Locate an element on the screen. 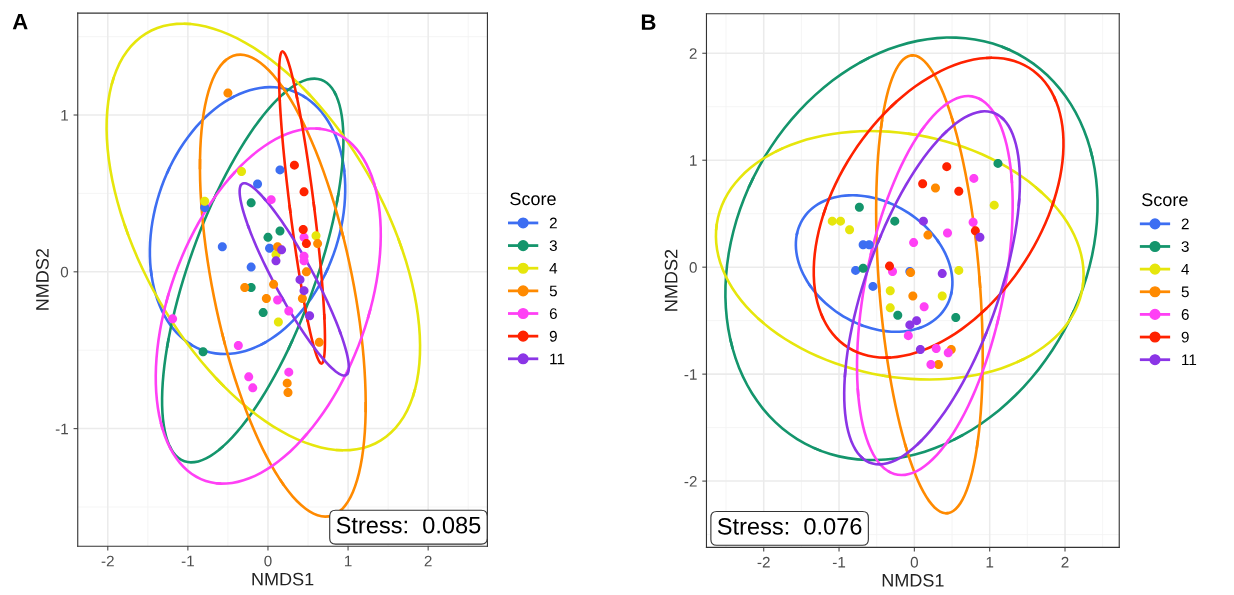 Image resolution: width=1234 pixels, height=595 pixels. legend-title: Score is located at coordinates (1165, 200).